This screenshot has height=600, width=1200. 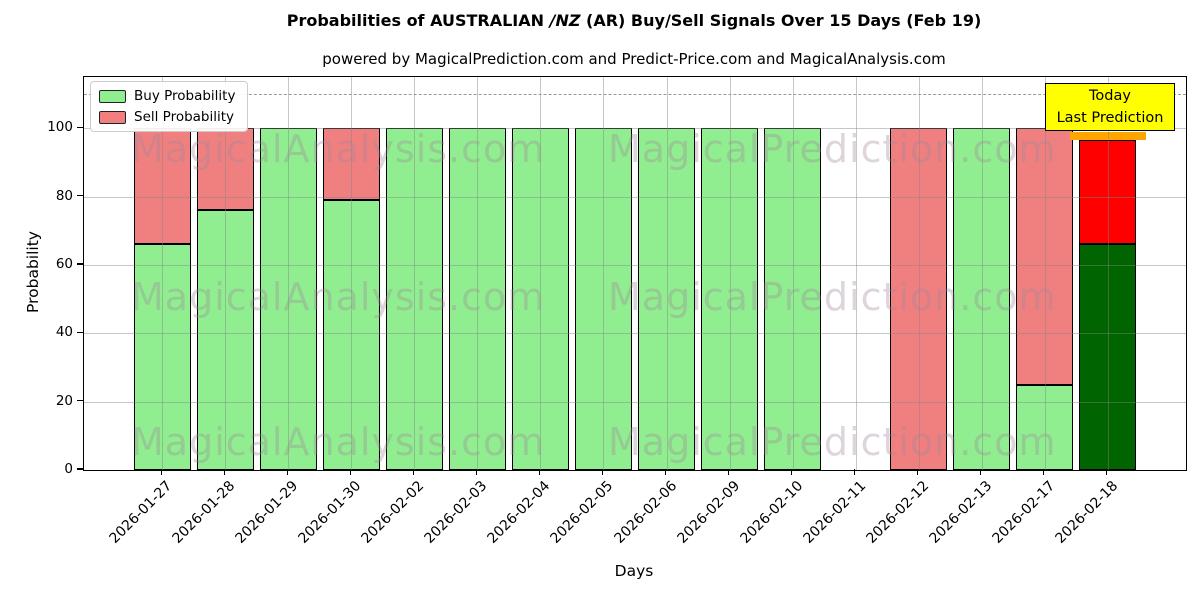 What do you see at coordinates (456, 512) in the screenshot?
I see `x-tick-label: 2026-02-03` at bounding box center [456, 512].